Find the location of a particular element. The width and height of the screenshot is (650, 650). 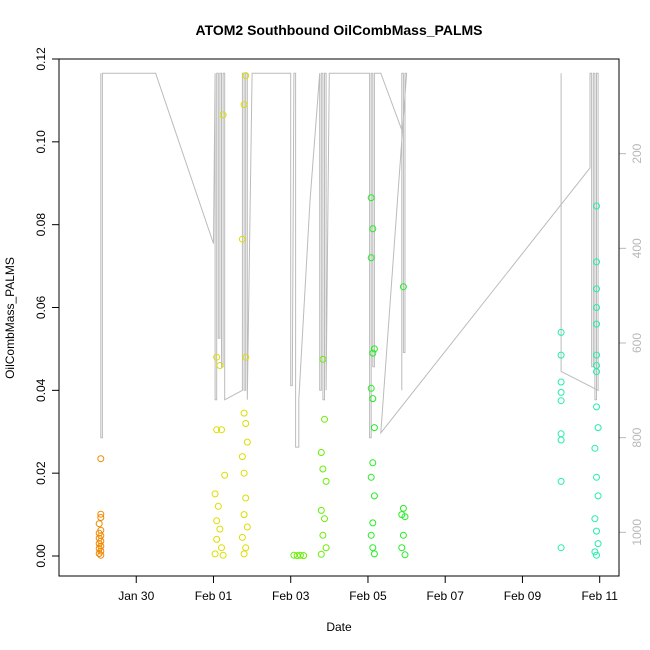

x-axis-label: Date is located at coordinates (339, 627).